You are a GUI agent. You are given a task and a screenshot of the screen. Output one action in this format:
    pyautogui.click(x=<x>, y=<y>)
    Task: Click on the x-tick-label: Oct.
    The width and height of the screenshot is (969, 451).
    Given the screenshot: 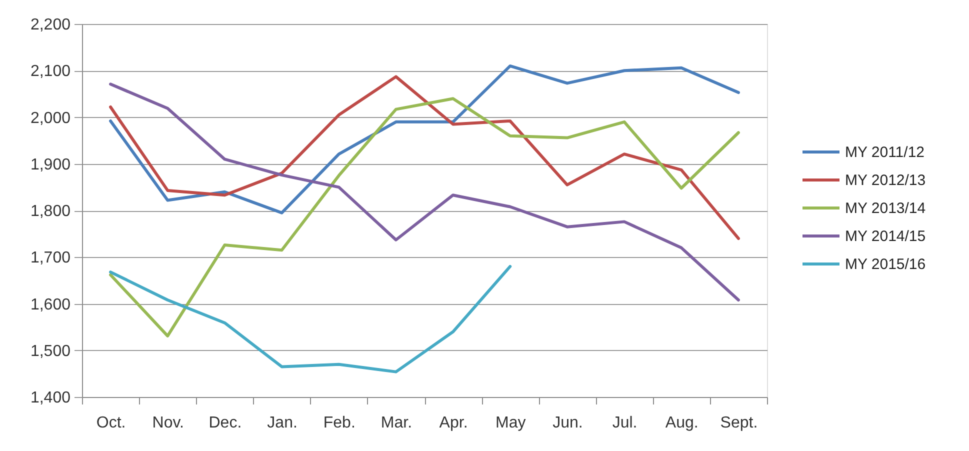 What is the action you would take?
    pyautogui.click(x=111, y=423)
    